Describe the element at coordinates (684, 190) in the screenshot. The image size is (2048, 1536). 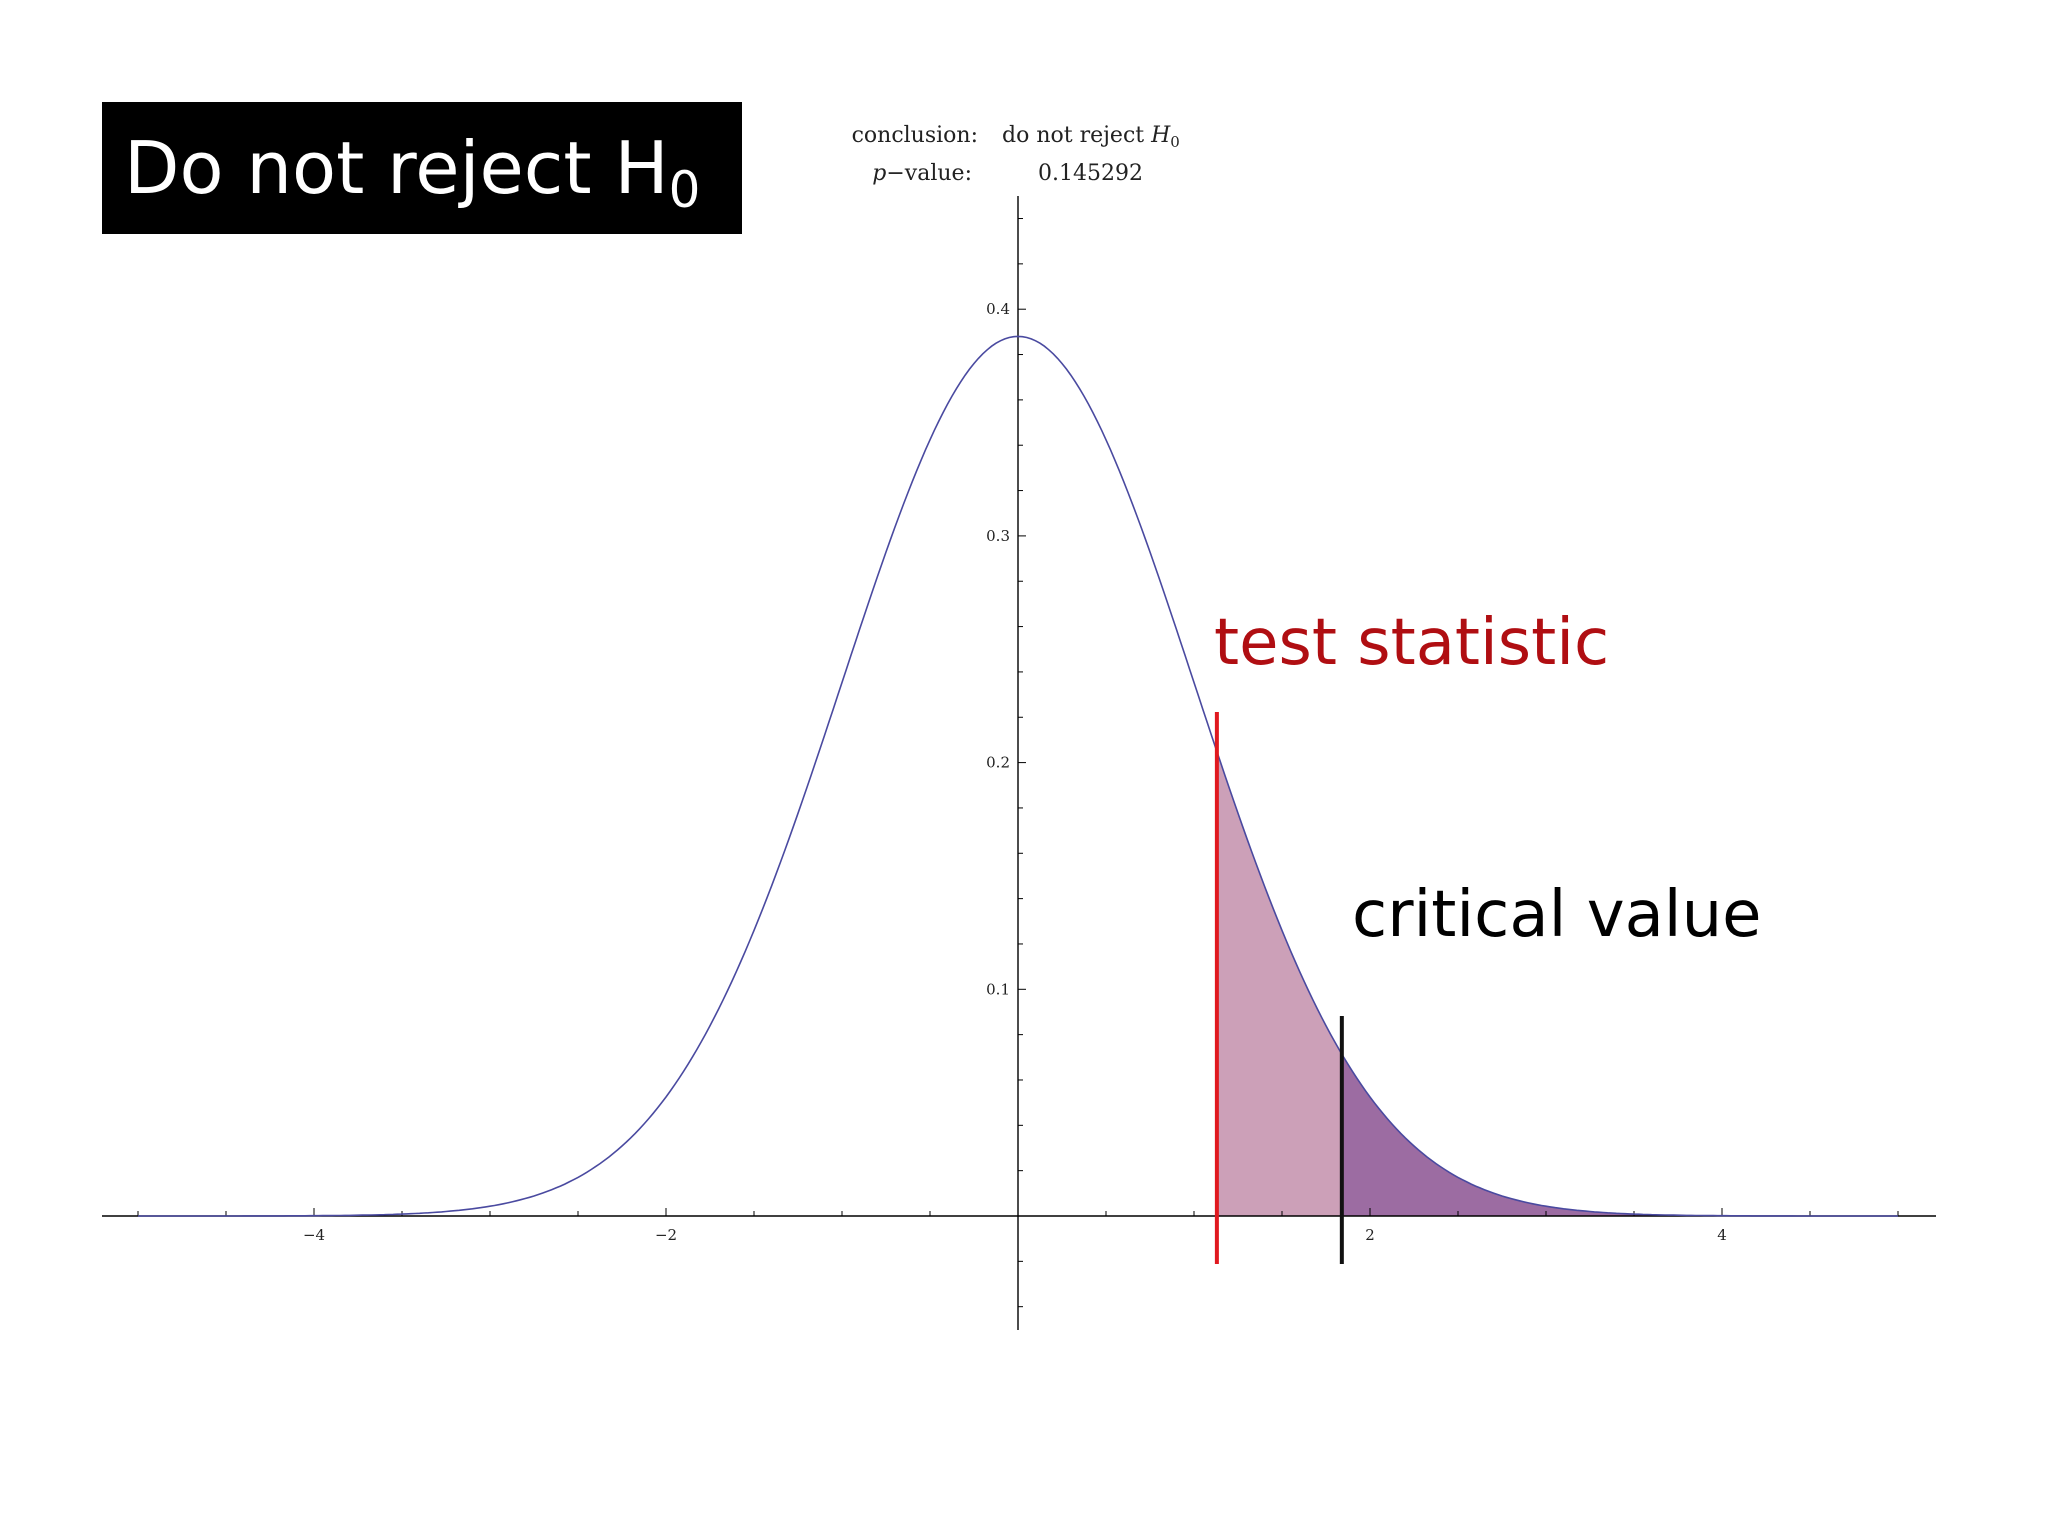
I see `conclusion-title-subscript: 0` at that location.